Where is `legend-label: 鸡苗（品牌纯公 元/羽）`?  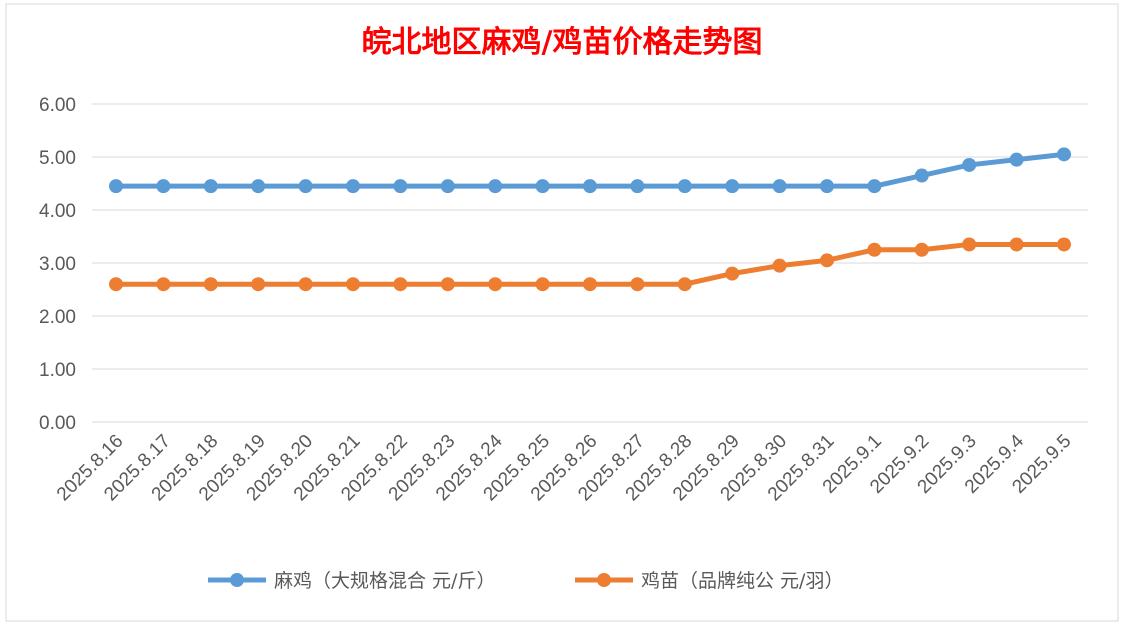
legend-label: 鸡苗（品牌纯公 元/羽） is located at coordinates (742, 581).